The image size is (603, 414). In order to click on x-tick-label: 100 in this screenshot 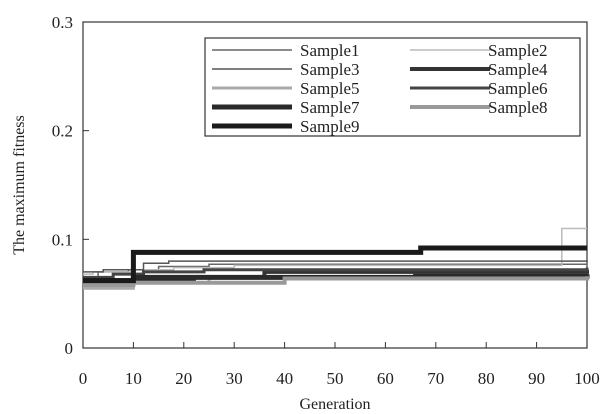, I will do `click(587, 378)`.